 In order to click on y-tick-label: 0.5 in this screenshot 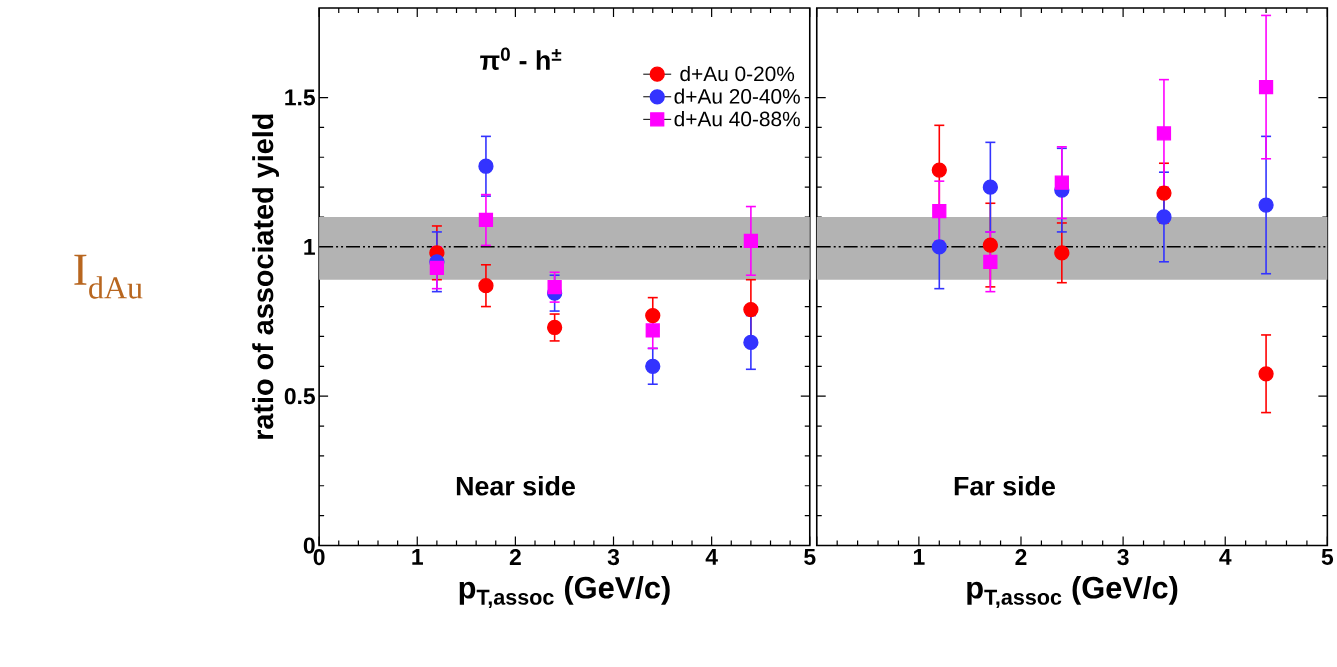, I will do `click(299, 396)`.